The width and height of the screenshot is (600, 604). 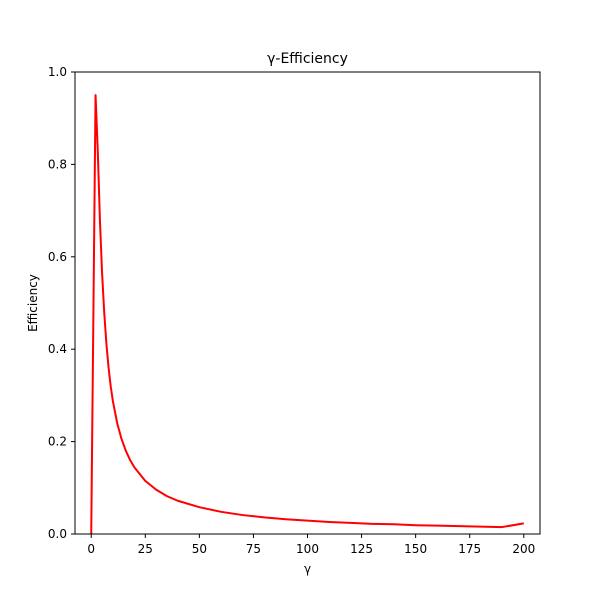 What do you see at coordinates (523, 549) in the screenshot?
I see `x-tick-label: 200` at bounding box center [523, 549].